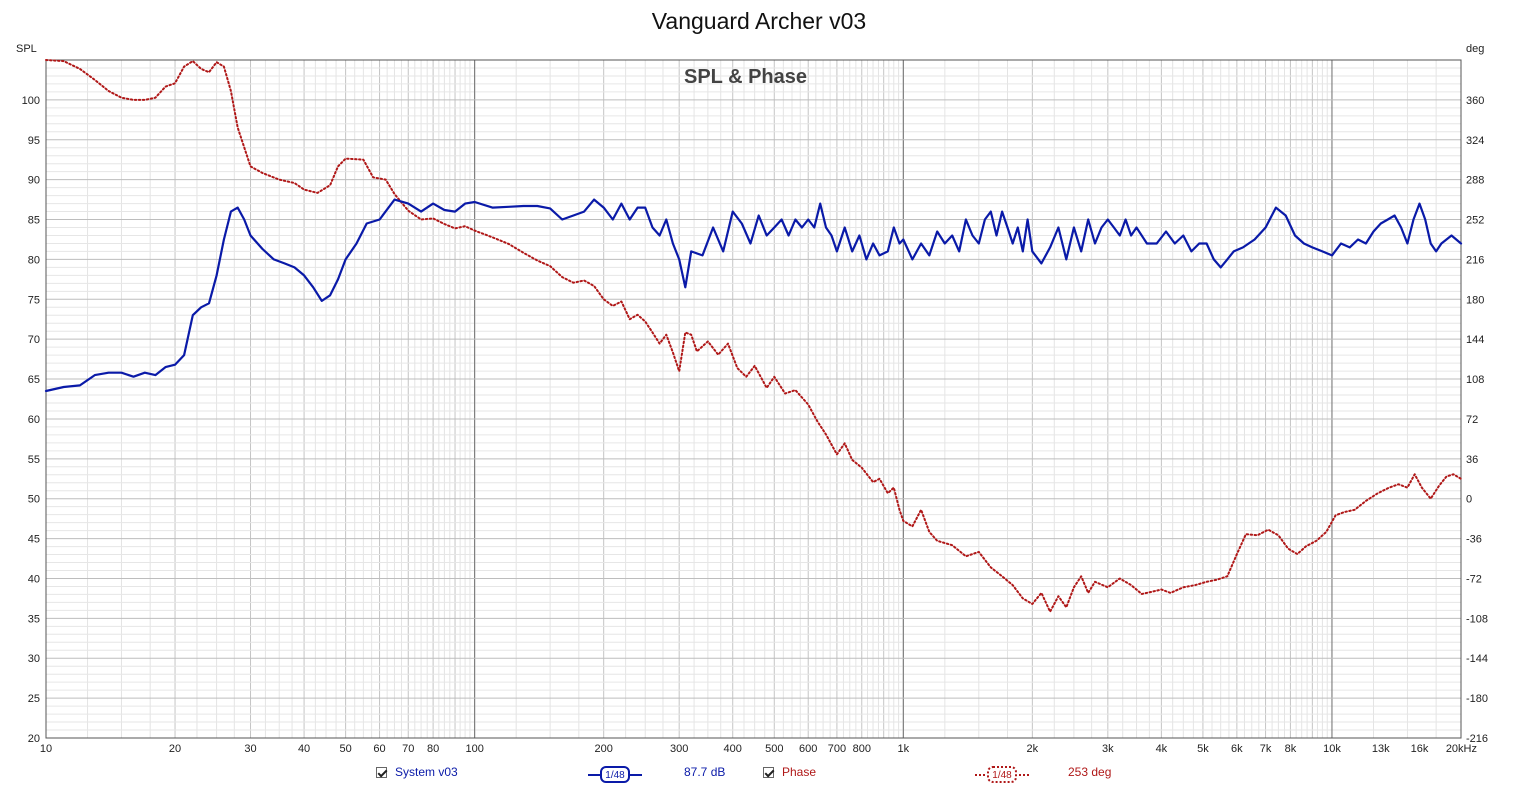 This screenshot has height=789, width=1518. I want to click on x-tick-label: 40, so click(304, 749).